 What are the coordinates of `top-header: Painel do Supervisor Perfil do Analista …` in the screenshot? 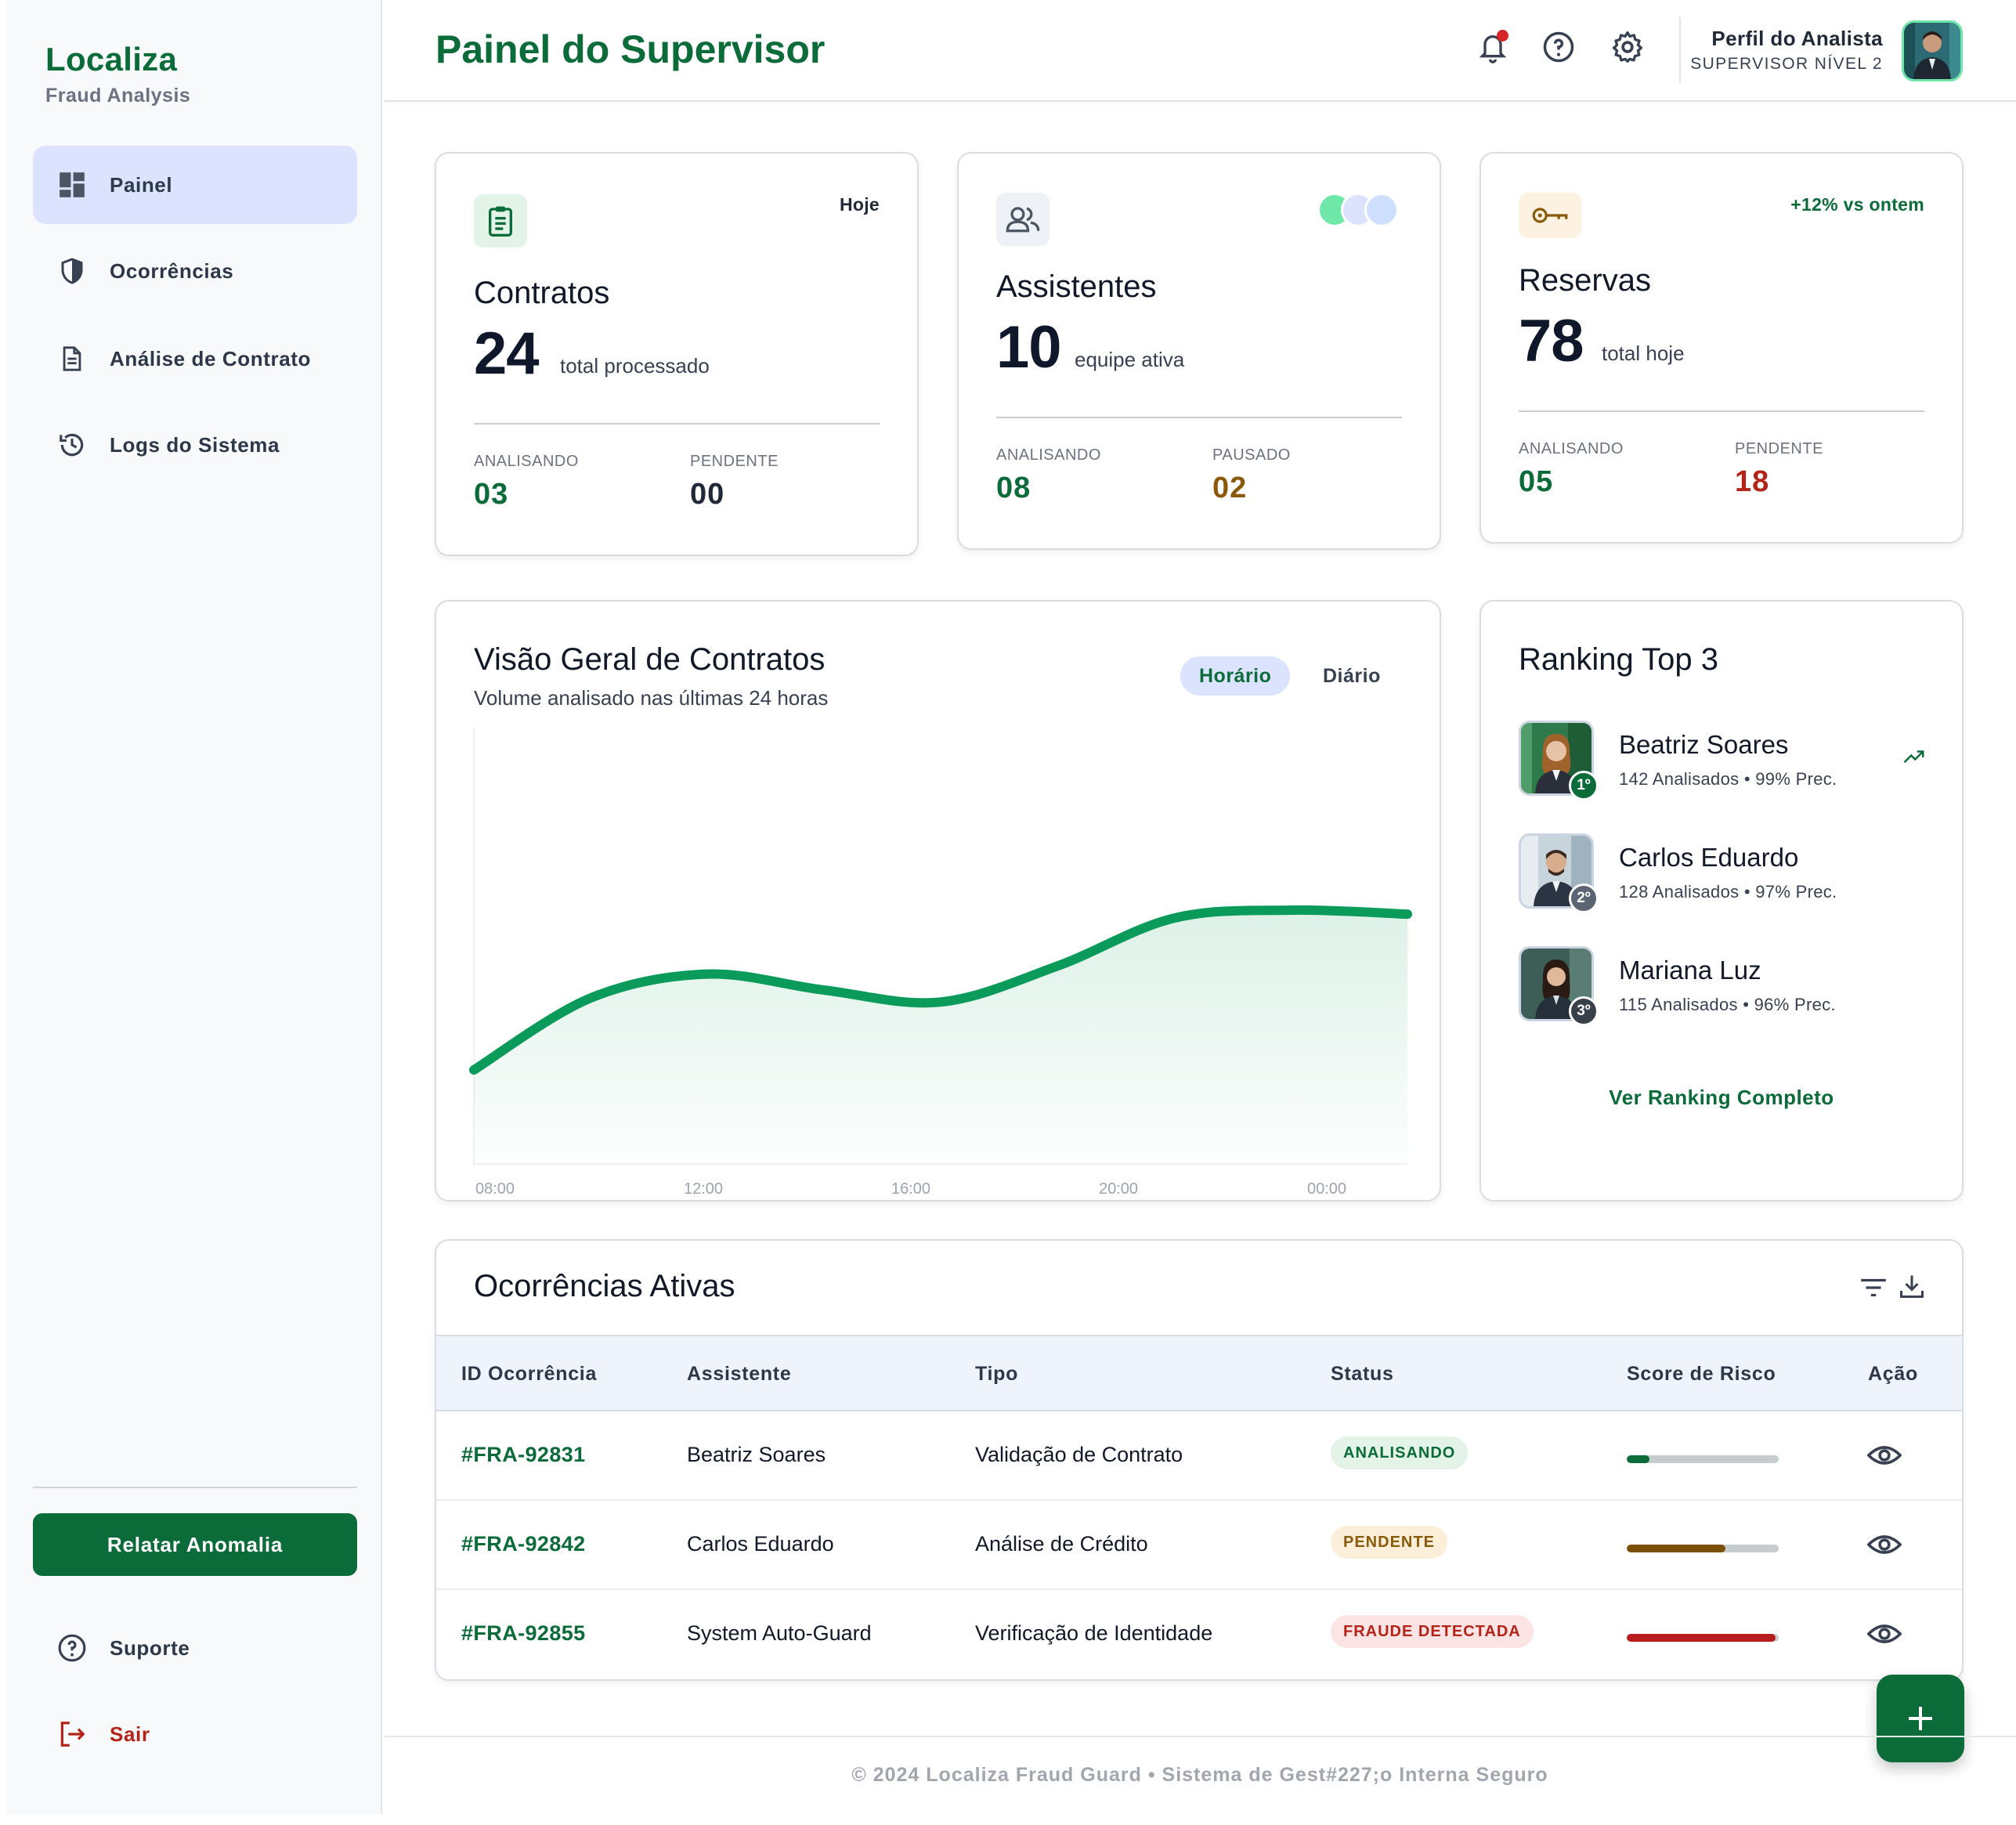 It's located at (1200, 51).